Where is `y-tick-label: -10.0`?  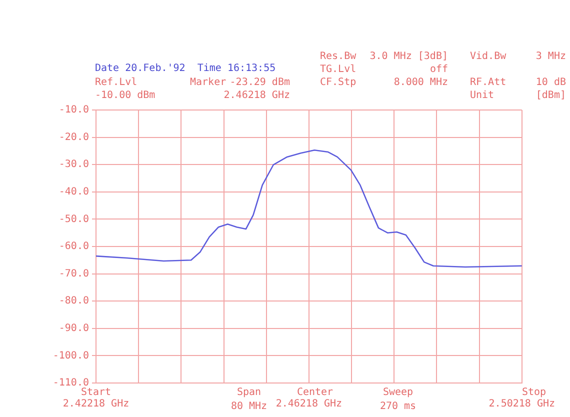 y-tick-label: -10.0 is located at coordinates (73, 110).